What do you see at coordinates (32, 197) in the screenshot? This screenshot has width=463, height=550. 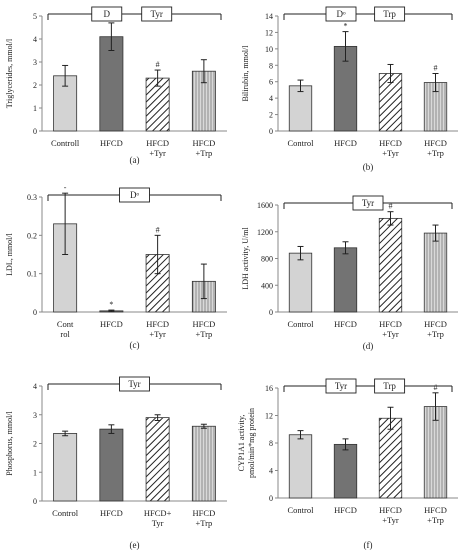 I see `y-tick-label: 0.3` at bounding box center [32, 197].